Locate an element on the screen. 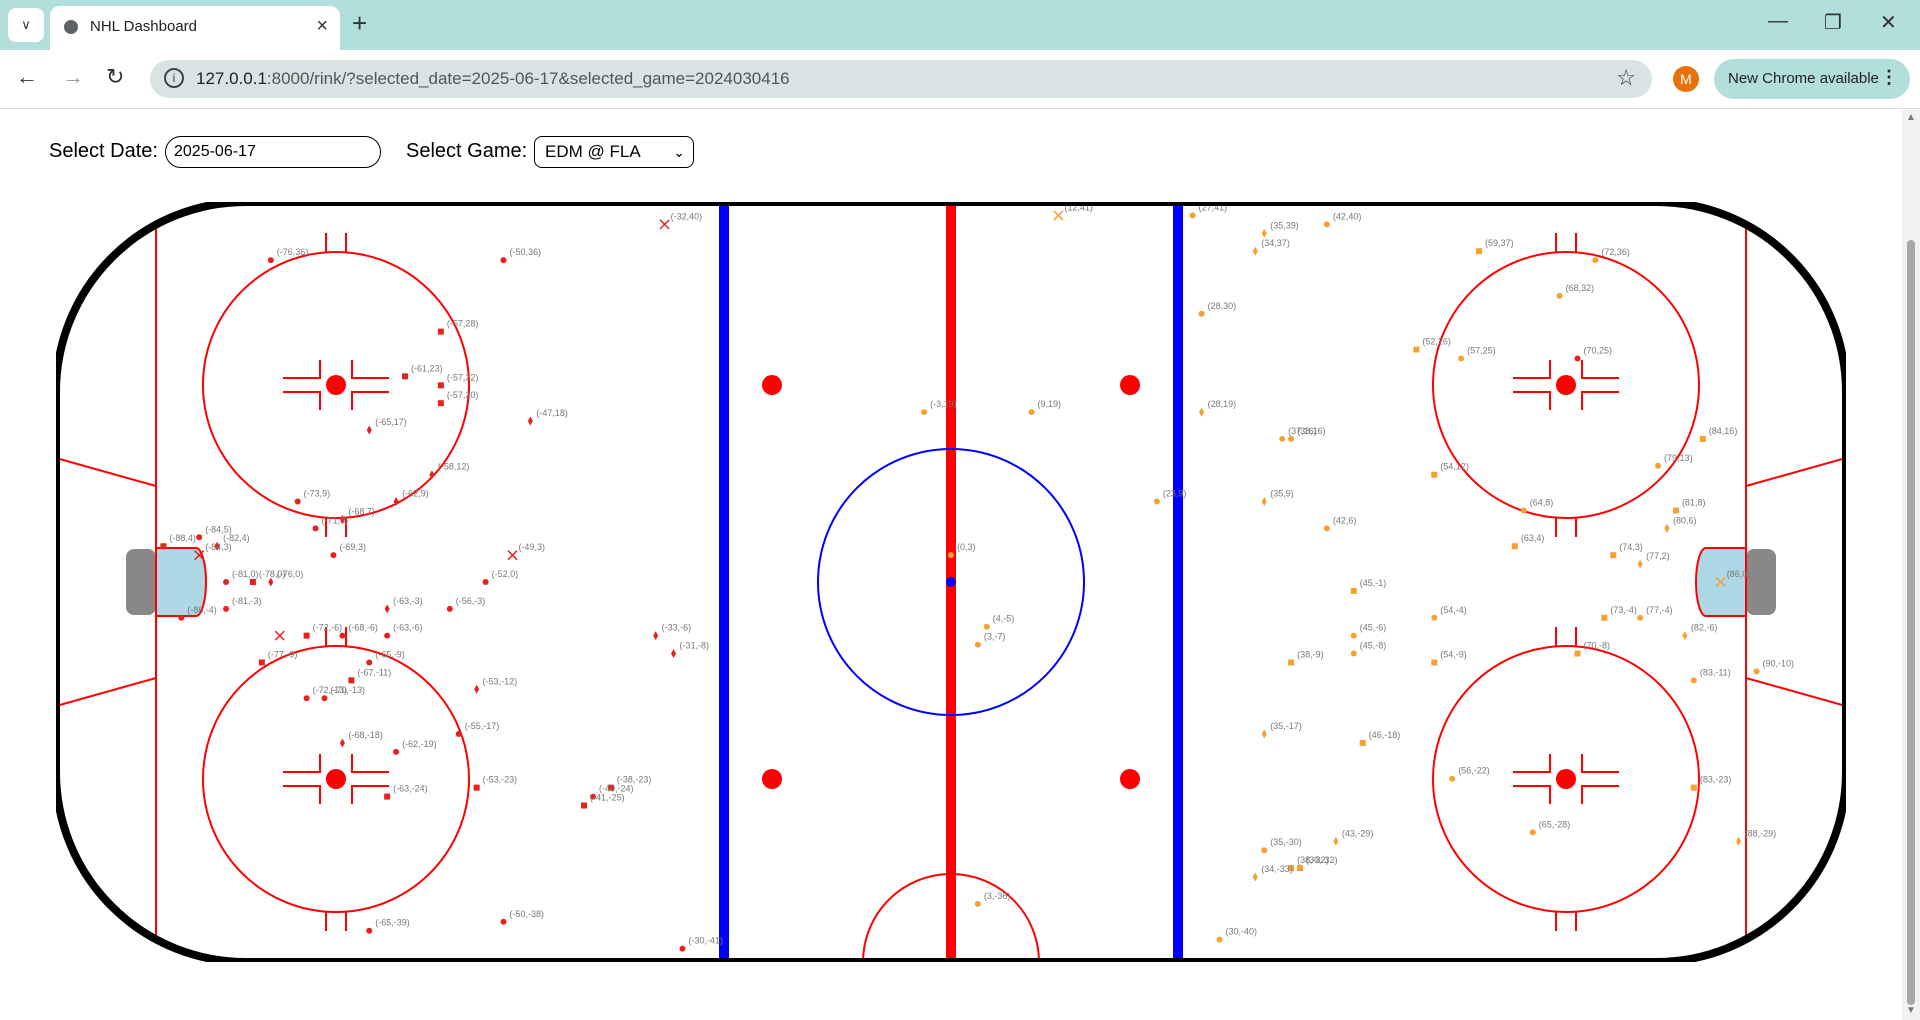 The height and width of the screenshot is (1020, 1920). browser-tab: NHL Dashboard × is located at coordinates (195, 28).